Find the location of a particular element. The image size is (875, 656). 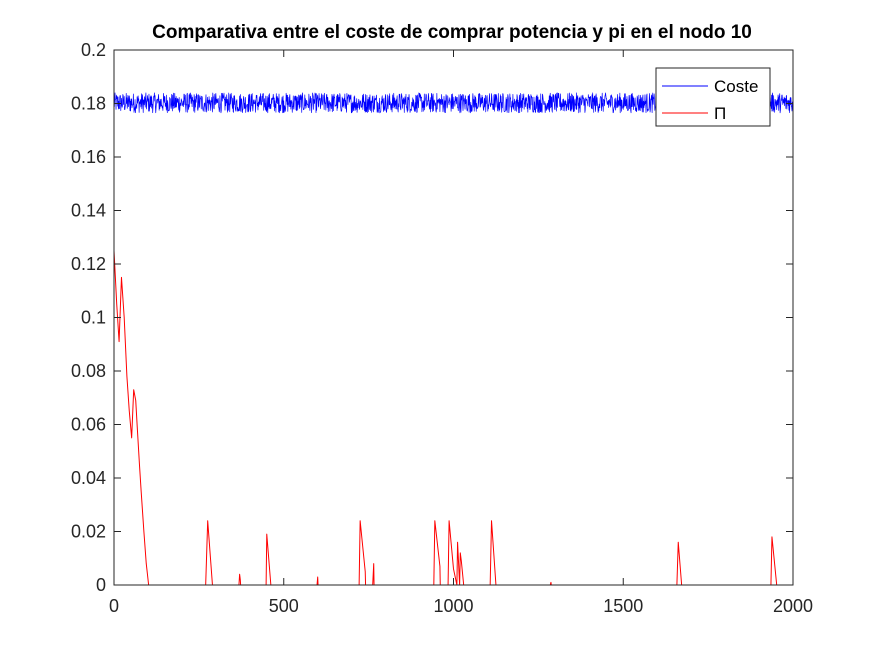

legend: Coste Π is located at coordinates (713, 97).